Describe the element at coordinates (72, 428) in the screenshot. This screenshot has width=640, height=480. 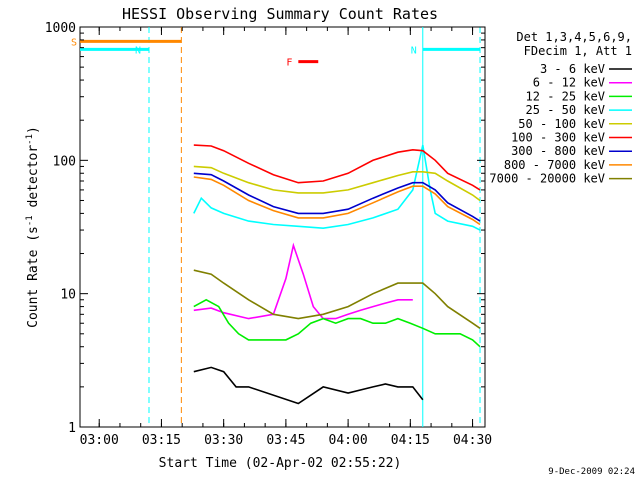
I see `y-tick-label: 1` at that location.